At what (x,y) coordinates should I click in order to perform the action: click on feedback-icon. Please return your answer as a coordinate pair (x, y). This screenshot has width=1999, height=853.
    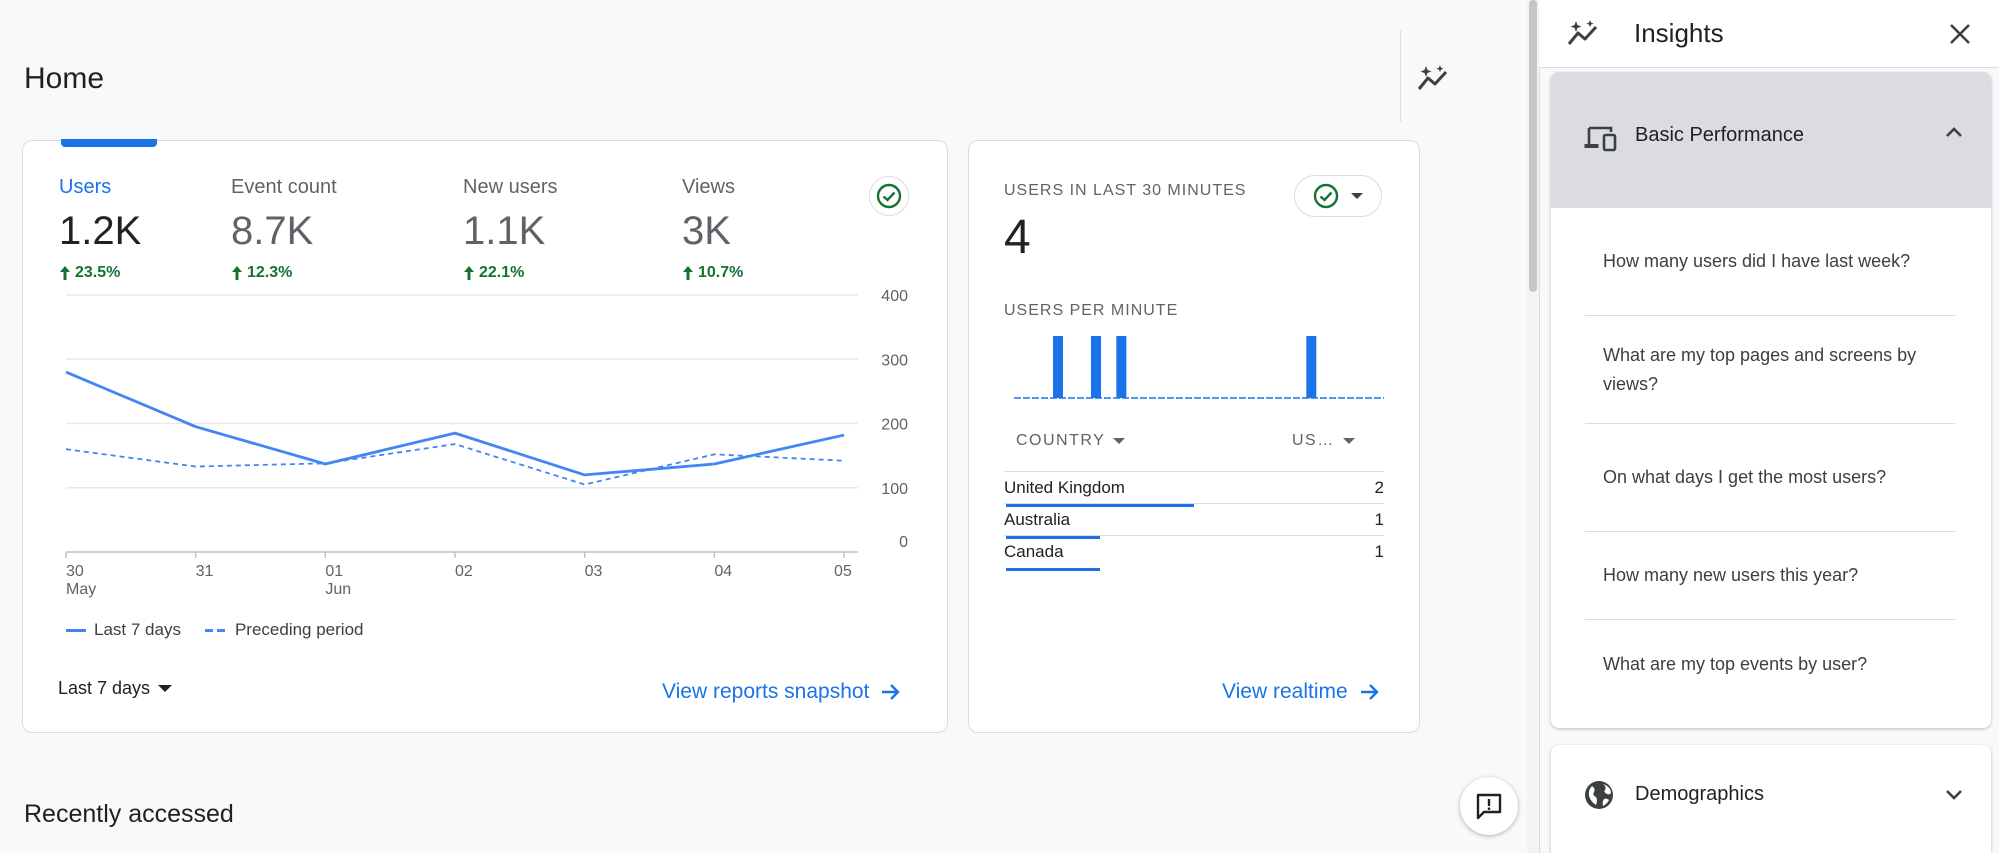
    Looking at the image, I should click on (1489, 806).